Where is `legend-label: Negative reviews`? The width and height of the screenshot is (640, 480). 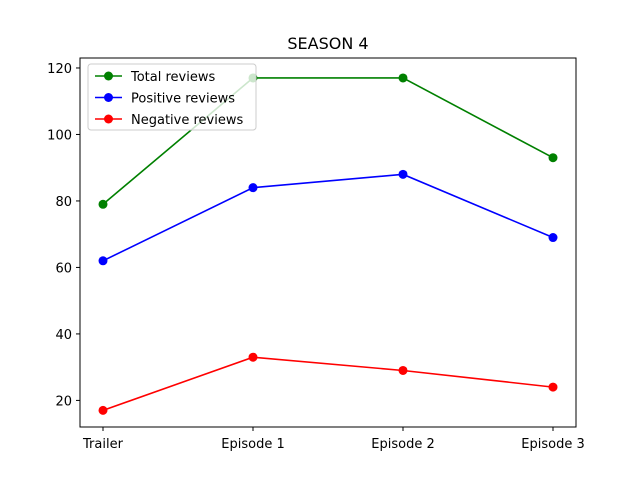 legend-label: Negative reviews is located at coordinates (187, 120).